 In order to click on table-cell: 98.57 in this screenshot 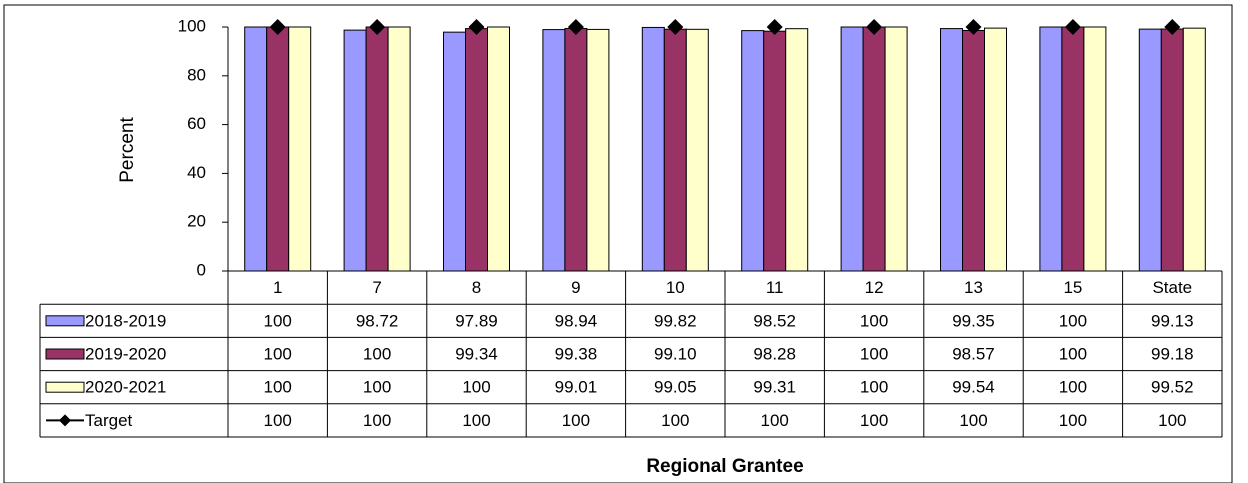, I will do `click(973, 353)`.